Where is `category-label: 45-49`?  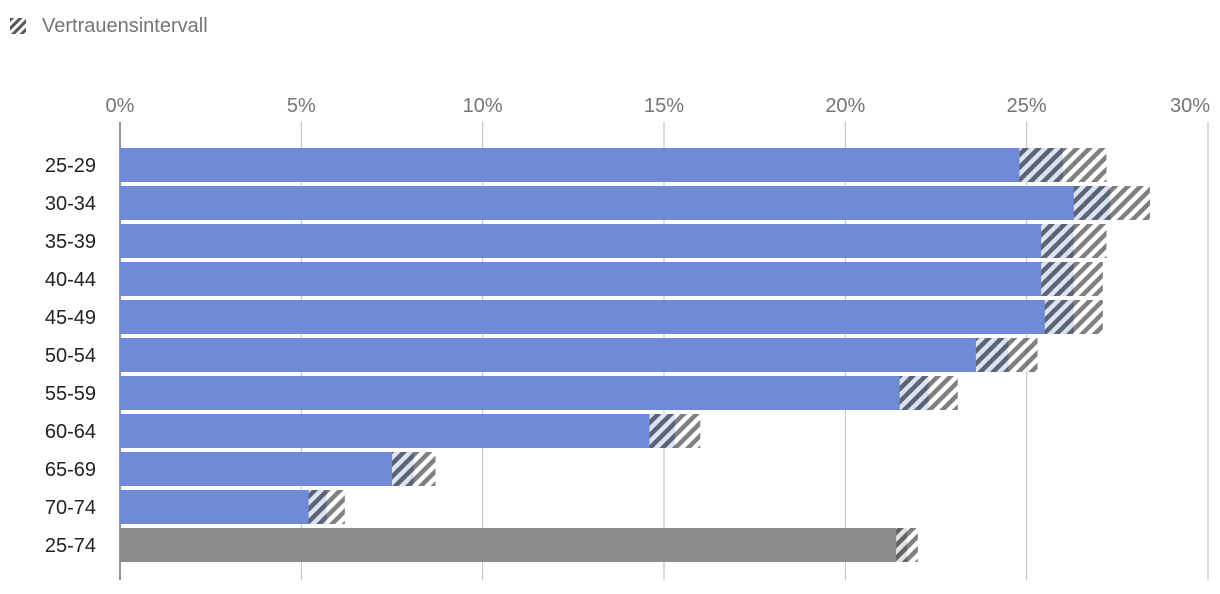 category-label: 45-49 is located at coordinates (70, 318).